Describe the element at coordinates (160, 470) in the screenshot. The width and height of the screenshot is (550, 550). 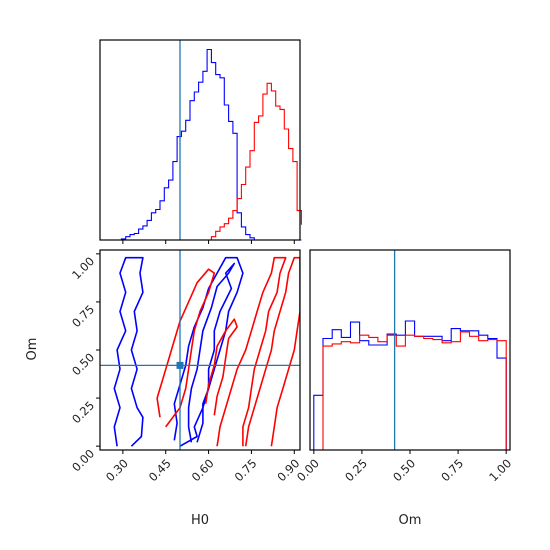
I see `joint-xtick-label: 0.45` at that location.